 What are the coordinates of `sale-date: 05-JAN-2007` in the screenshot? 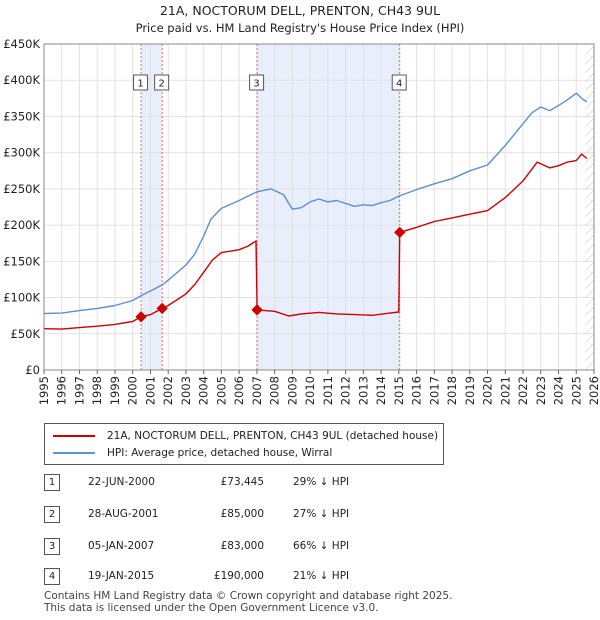 It's located at (121, 546).